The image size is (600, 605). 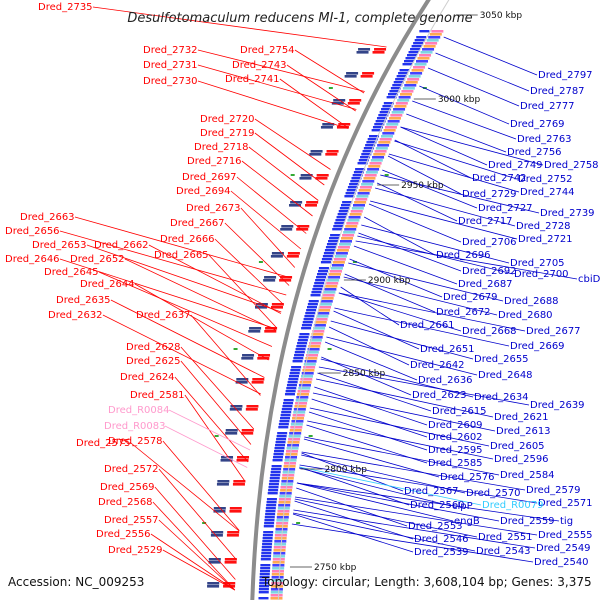 What do you see at coordinates (455, 437) in the screenshot?
I see `right-gene-label: Dred_2602` at bounding box center [455, 437].